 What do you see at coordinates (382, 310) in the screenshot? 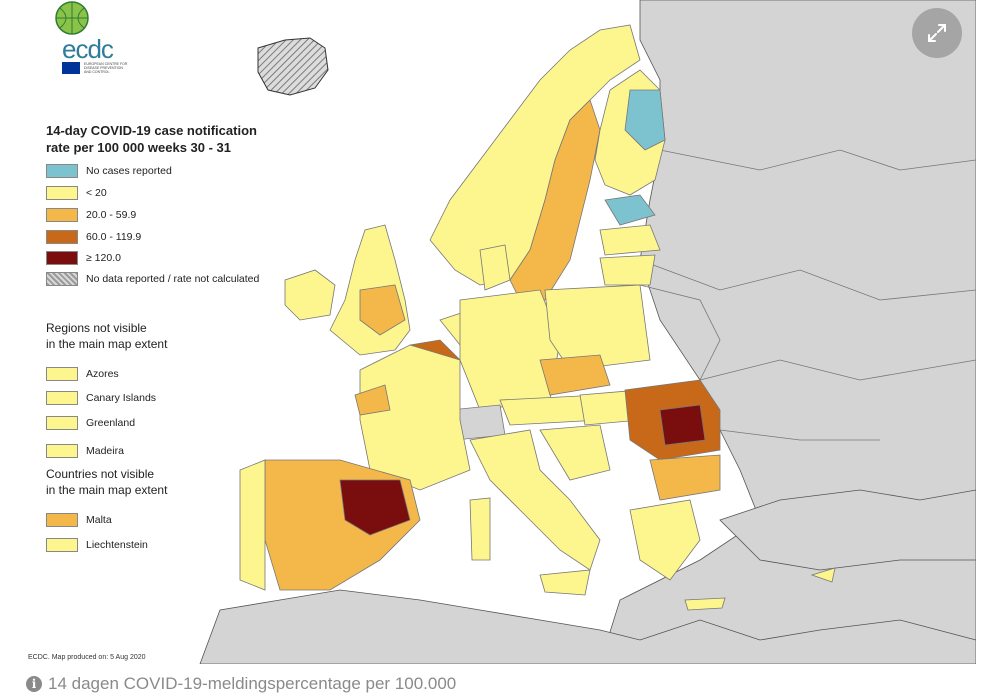
I see `england-orange` at bounding box center [382, 310].